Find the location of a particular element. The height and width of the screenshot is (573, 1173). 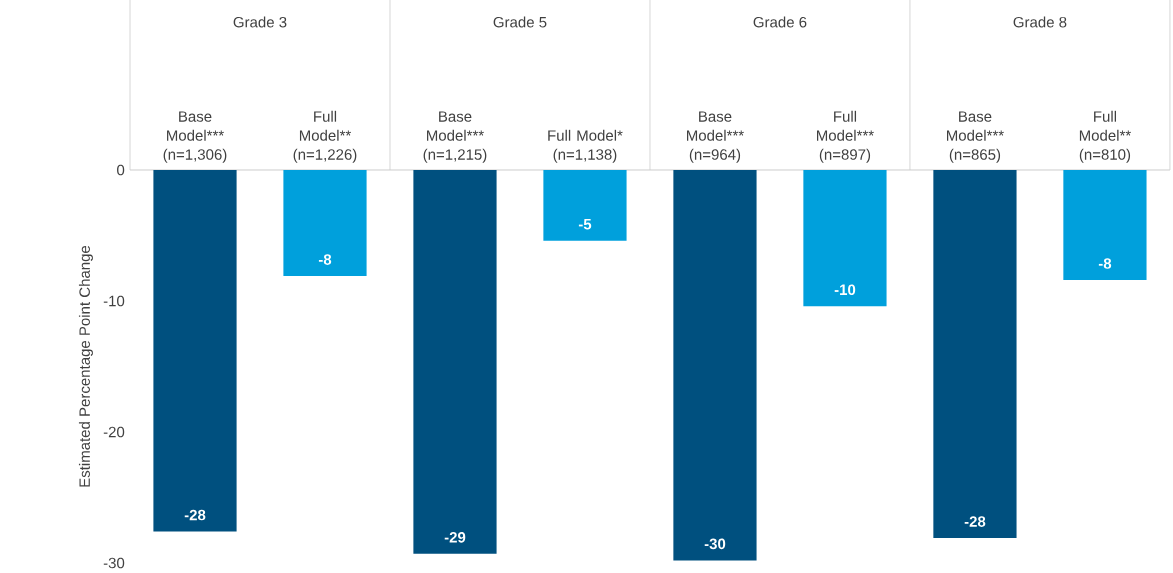

y-tick-label: -30 is located at coordinates (114, 563).